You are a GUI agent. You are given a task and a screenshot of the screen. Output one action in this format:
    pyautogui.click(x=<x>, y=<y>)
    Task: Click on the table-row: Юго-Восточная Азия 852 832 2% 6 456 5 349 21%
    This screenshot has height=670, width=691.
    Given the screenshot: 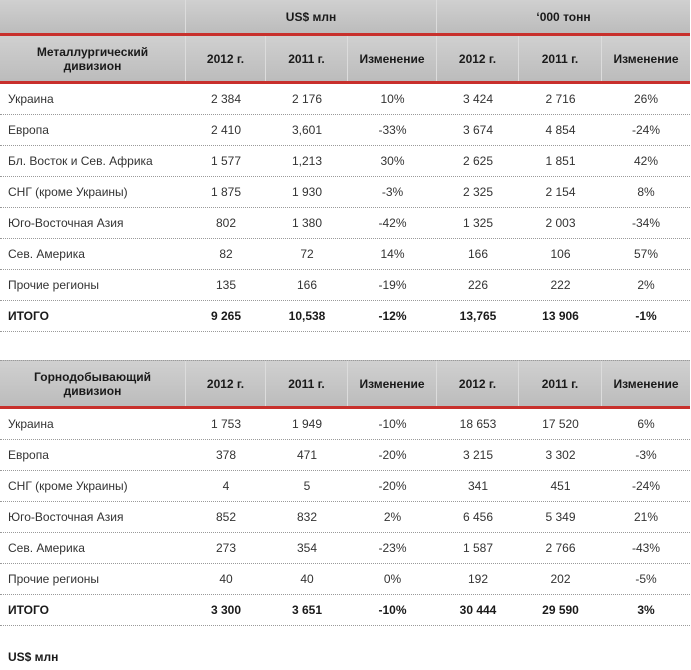 What is the action you would take?
    pyautogui.click(x=345, y=517)
    